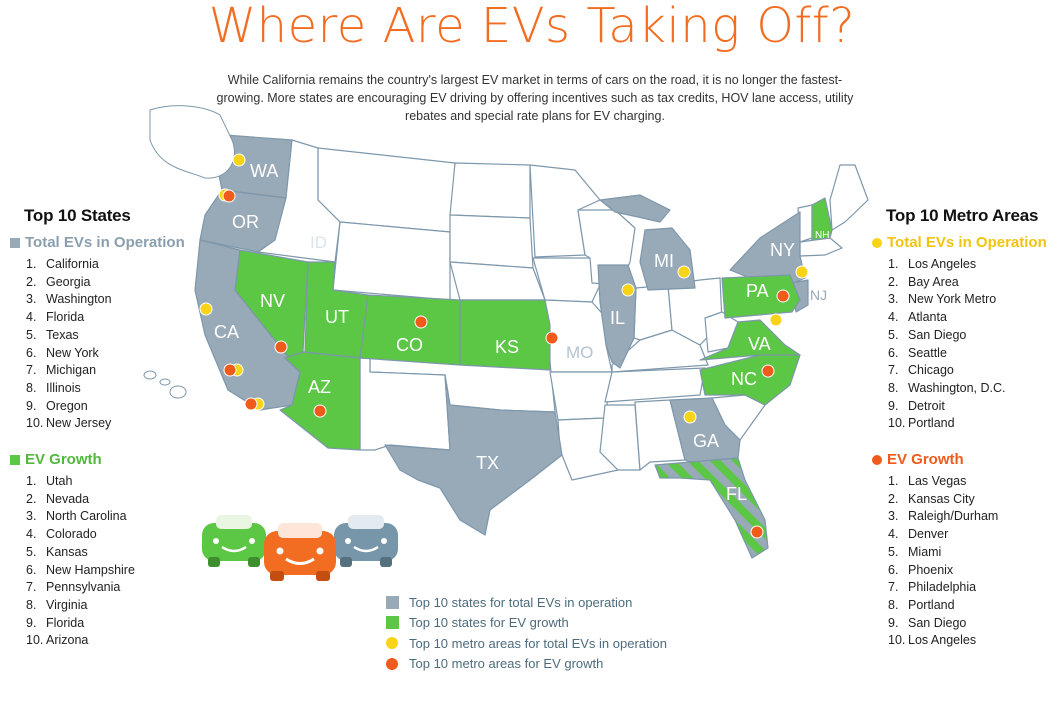 The width and height of the screenshot is (1064, 702). Describe the element at coordinates (57, 604) in the screenshot. I see `list-item: 8. Virginia` at that location.